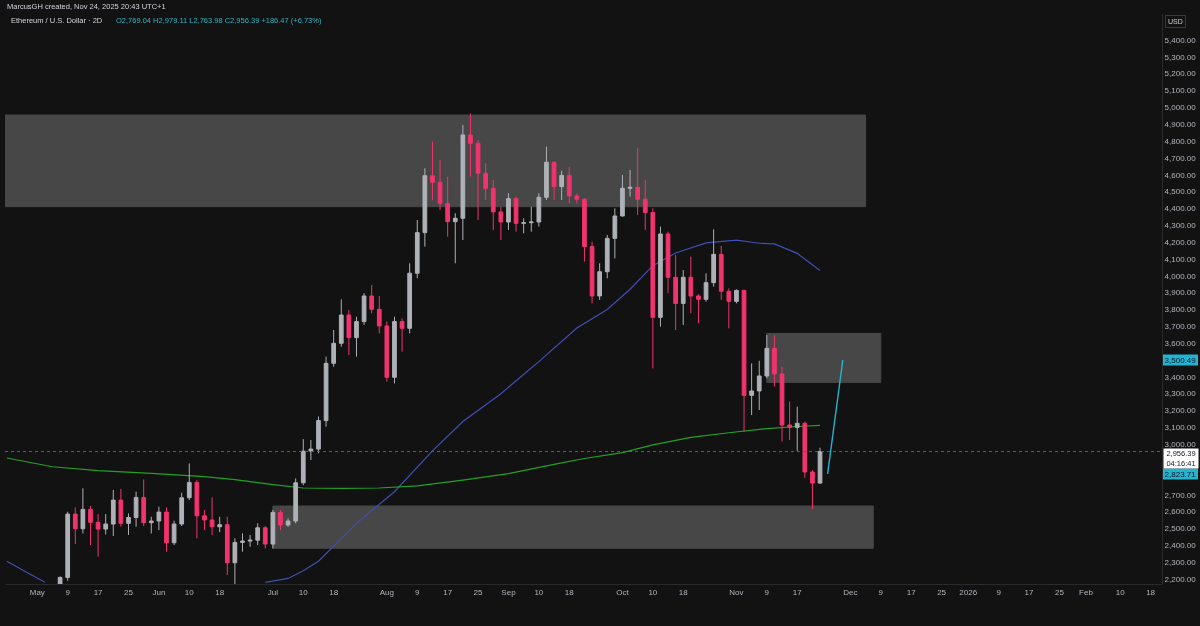 The height and width of the screenshot is (626, 1200). Describe the element at coordinates (1180, 411) in the screenshot. I see `y-tick-label: 3,200.00` at that location.